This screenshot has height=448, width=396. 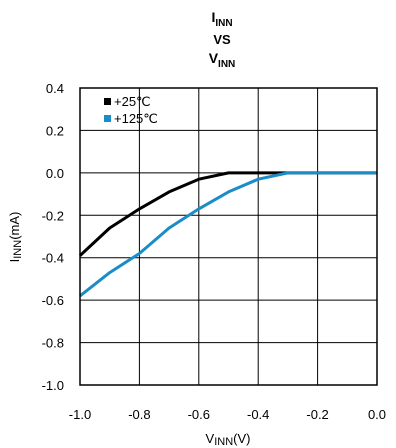 I want to click on y-tick-label: -0.8, so click(x=53, y=343).